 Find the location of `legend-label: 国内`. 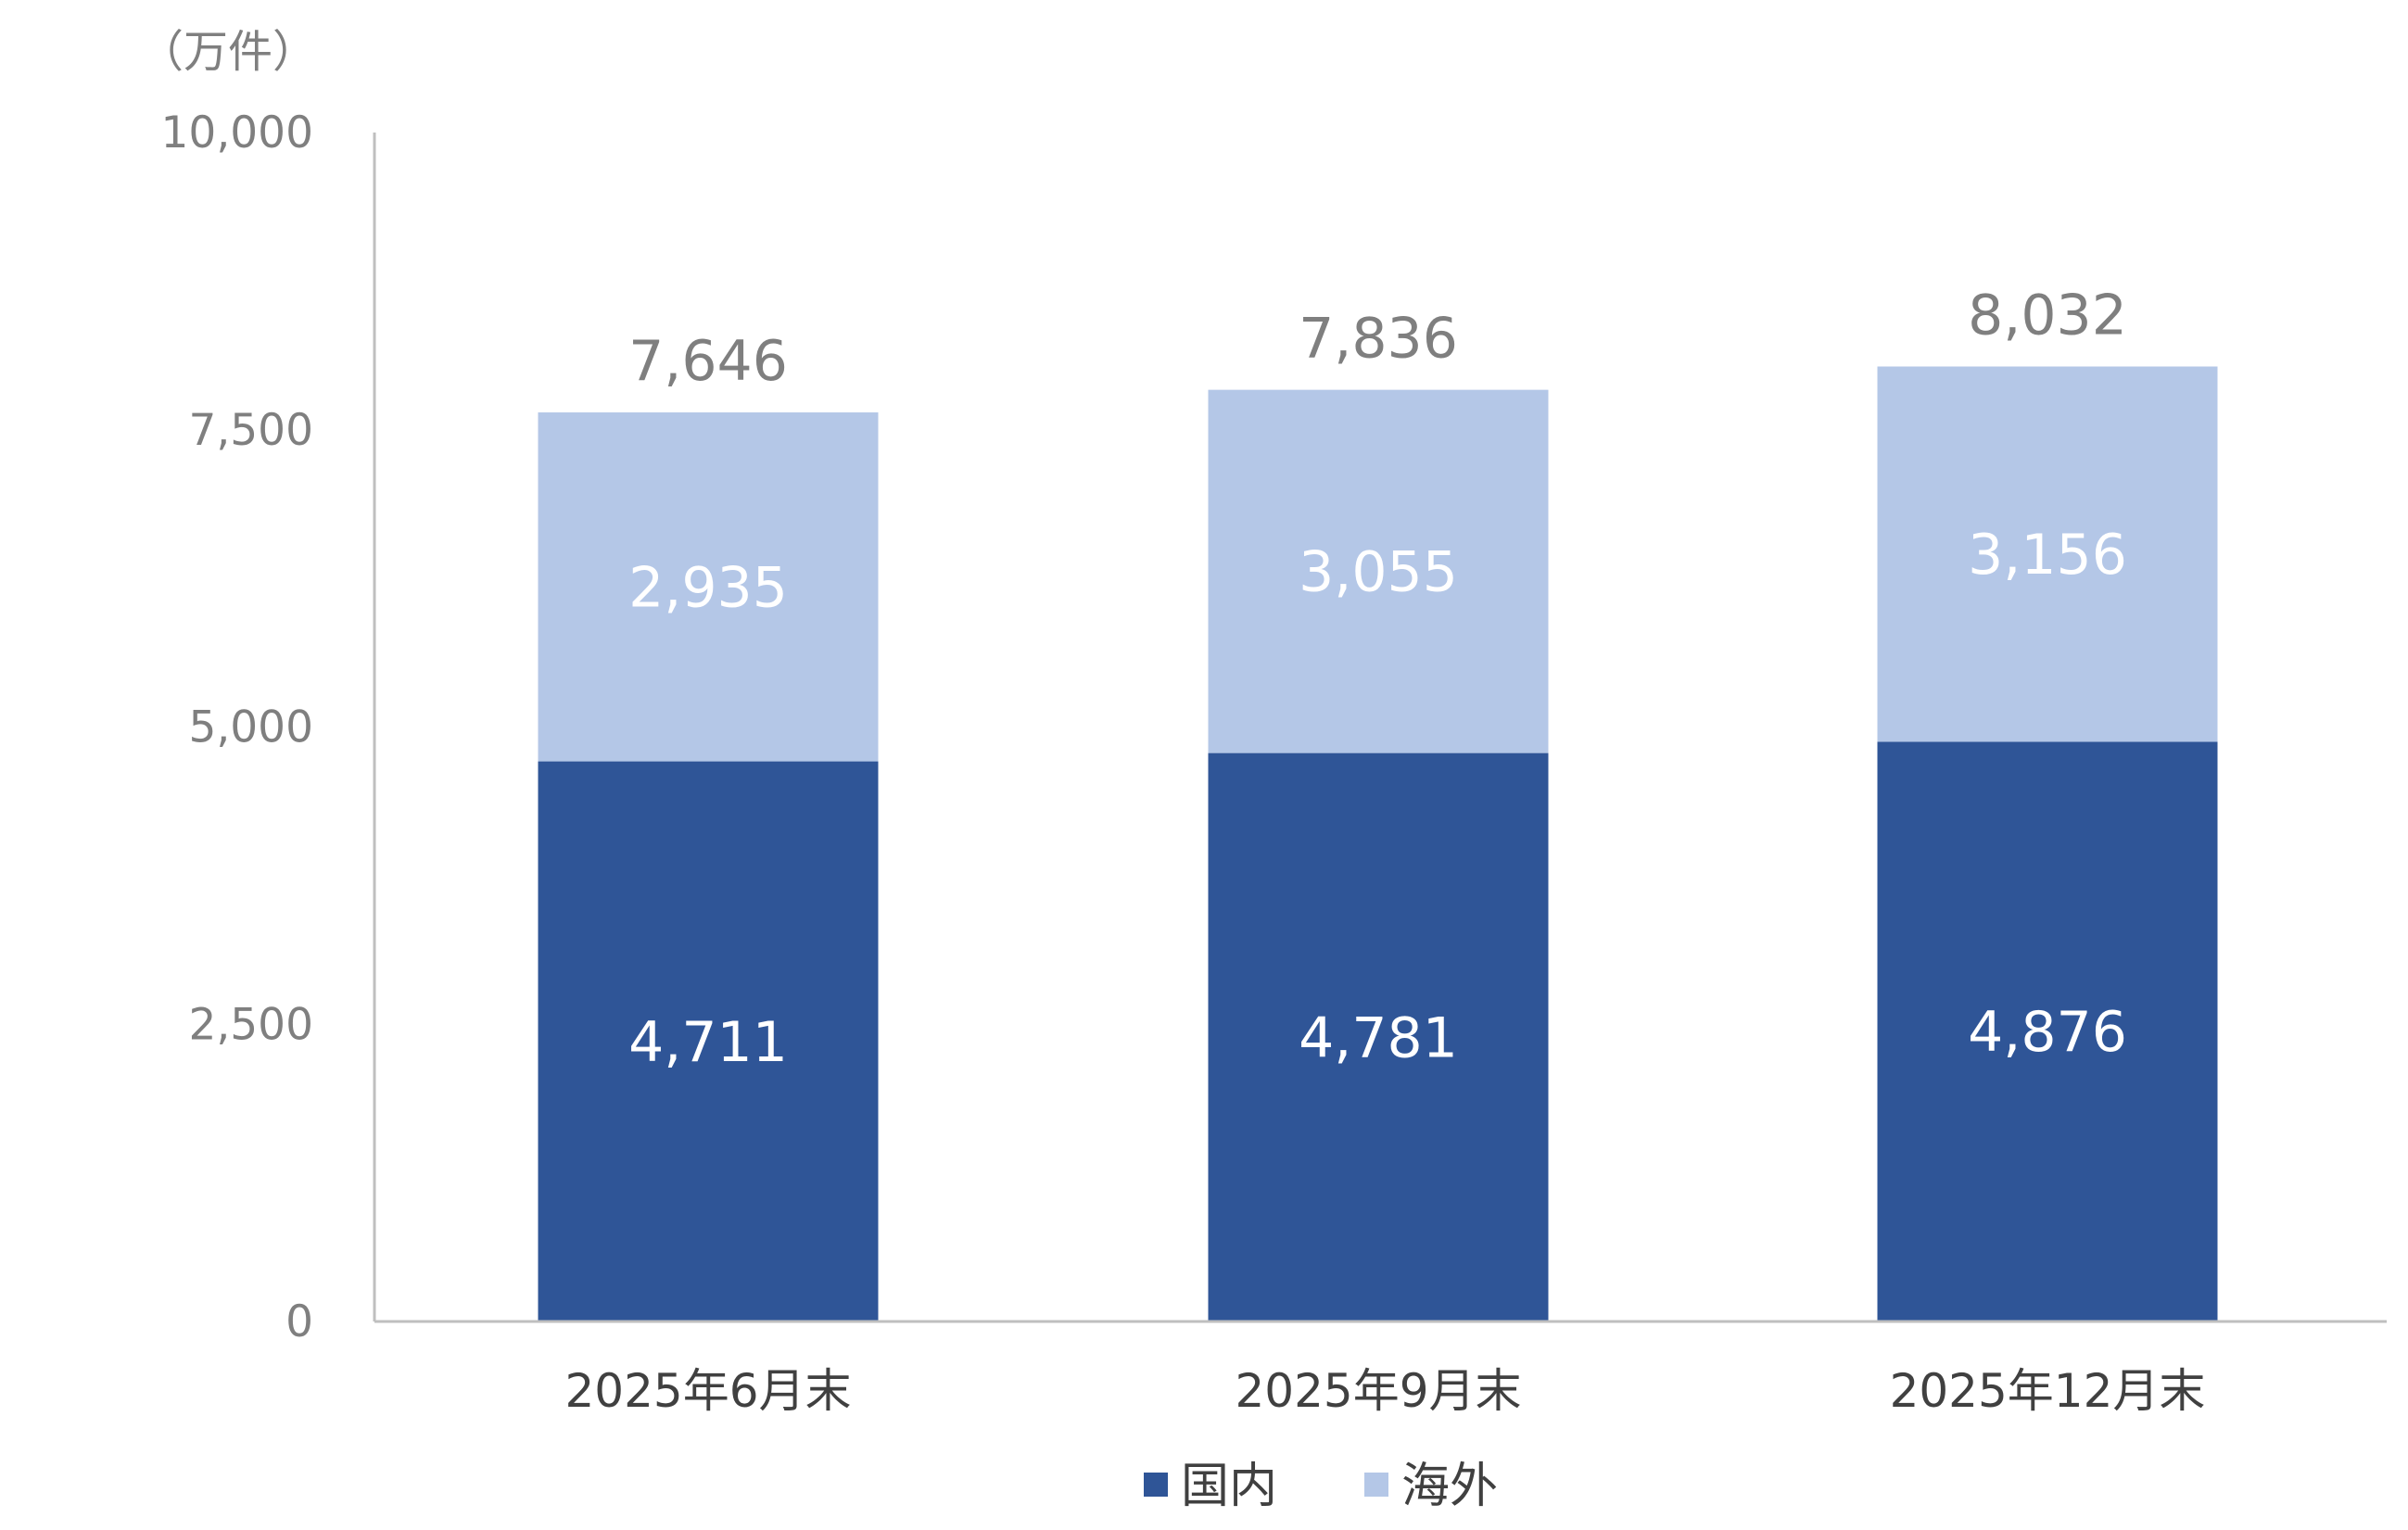

legend-label: 国内 is located at coordinates (1229, 1486).